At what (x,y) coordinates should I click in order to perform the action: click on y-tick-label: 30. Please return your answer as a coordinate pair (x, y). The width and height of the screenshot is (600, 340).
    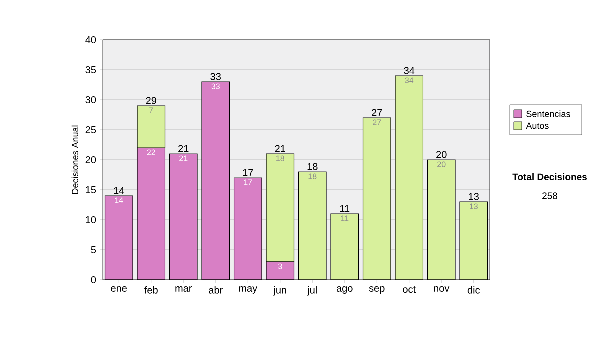
    Looking at the image, I should click on (91, 100).